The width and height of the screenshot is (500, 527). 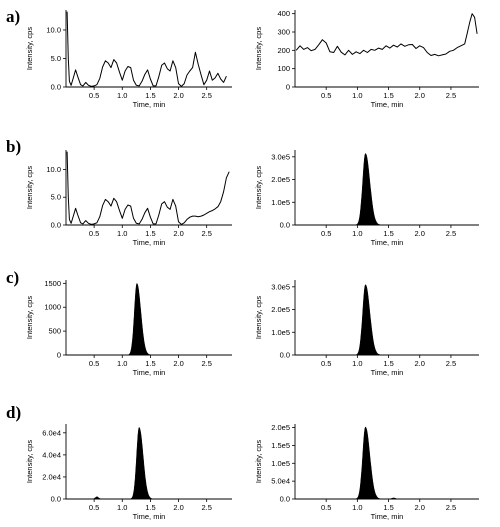 I want to click on y-tick-label: 100, so click(x=283, y=68).